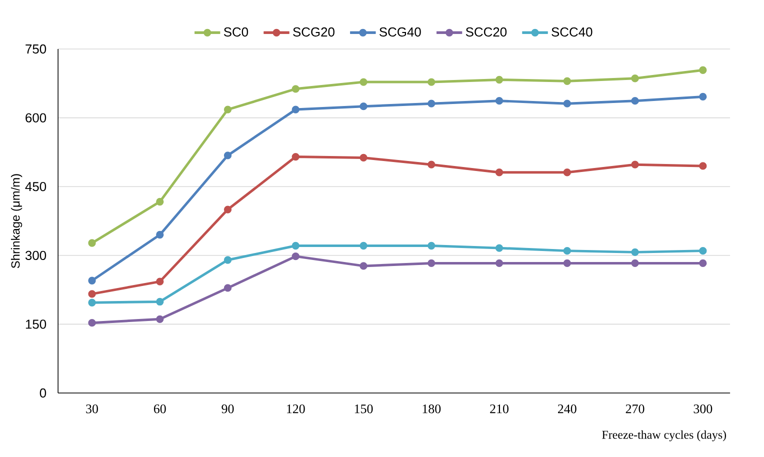 This screenshot has height=457, width=764. What do you see at coordinates (160, 409) in the screenshot?
I see `x-tick-label: 60` at bounding box center [160, 409].